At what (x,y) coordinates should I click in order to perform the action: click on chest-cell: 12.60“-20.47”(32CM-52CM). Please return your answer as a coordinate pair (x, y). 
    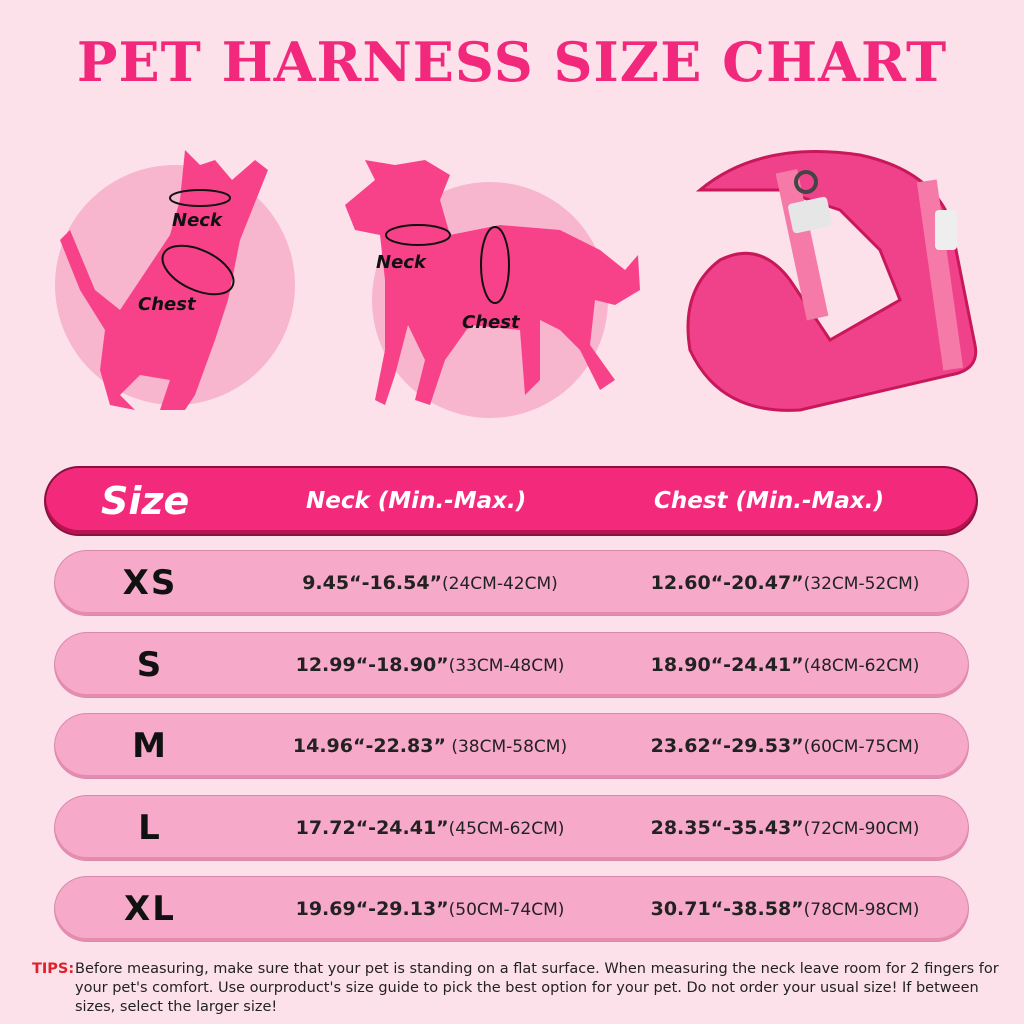
    Looking at the image, I should click on (785, 583).